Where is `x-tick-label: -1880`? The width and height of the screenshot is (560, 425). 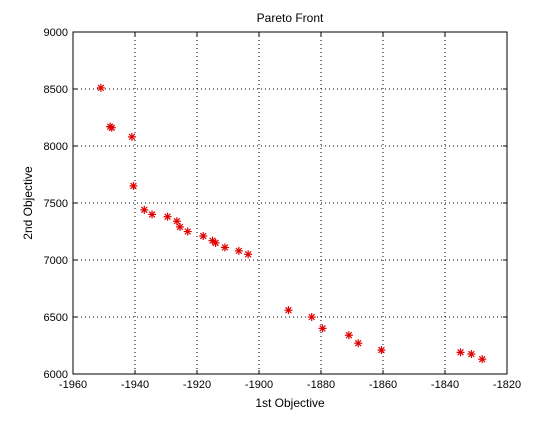
x-tick-label: -1880 is located at coordinates (321, 385).